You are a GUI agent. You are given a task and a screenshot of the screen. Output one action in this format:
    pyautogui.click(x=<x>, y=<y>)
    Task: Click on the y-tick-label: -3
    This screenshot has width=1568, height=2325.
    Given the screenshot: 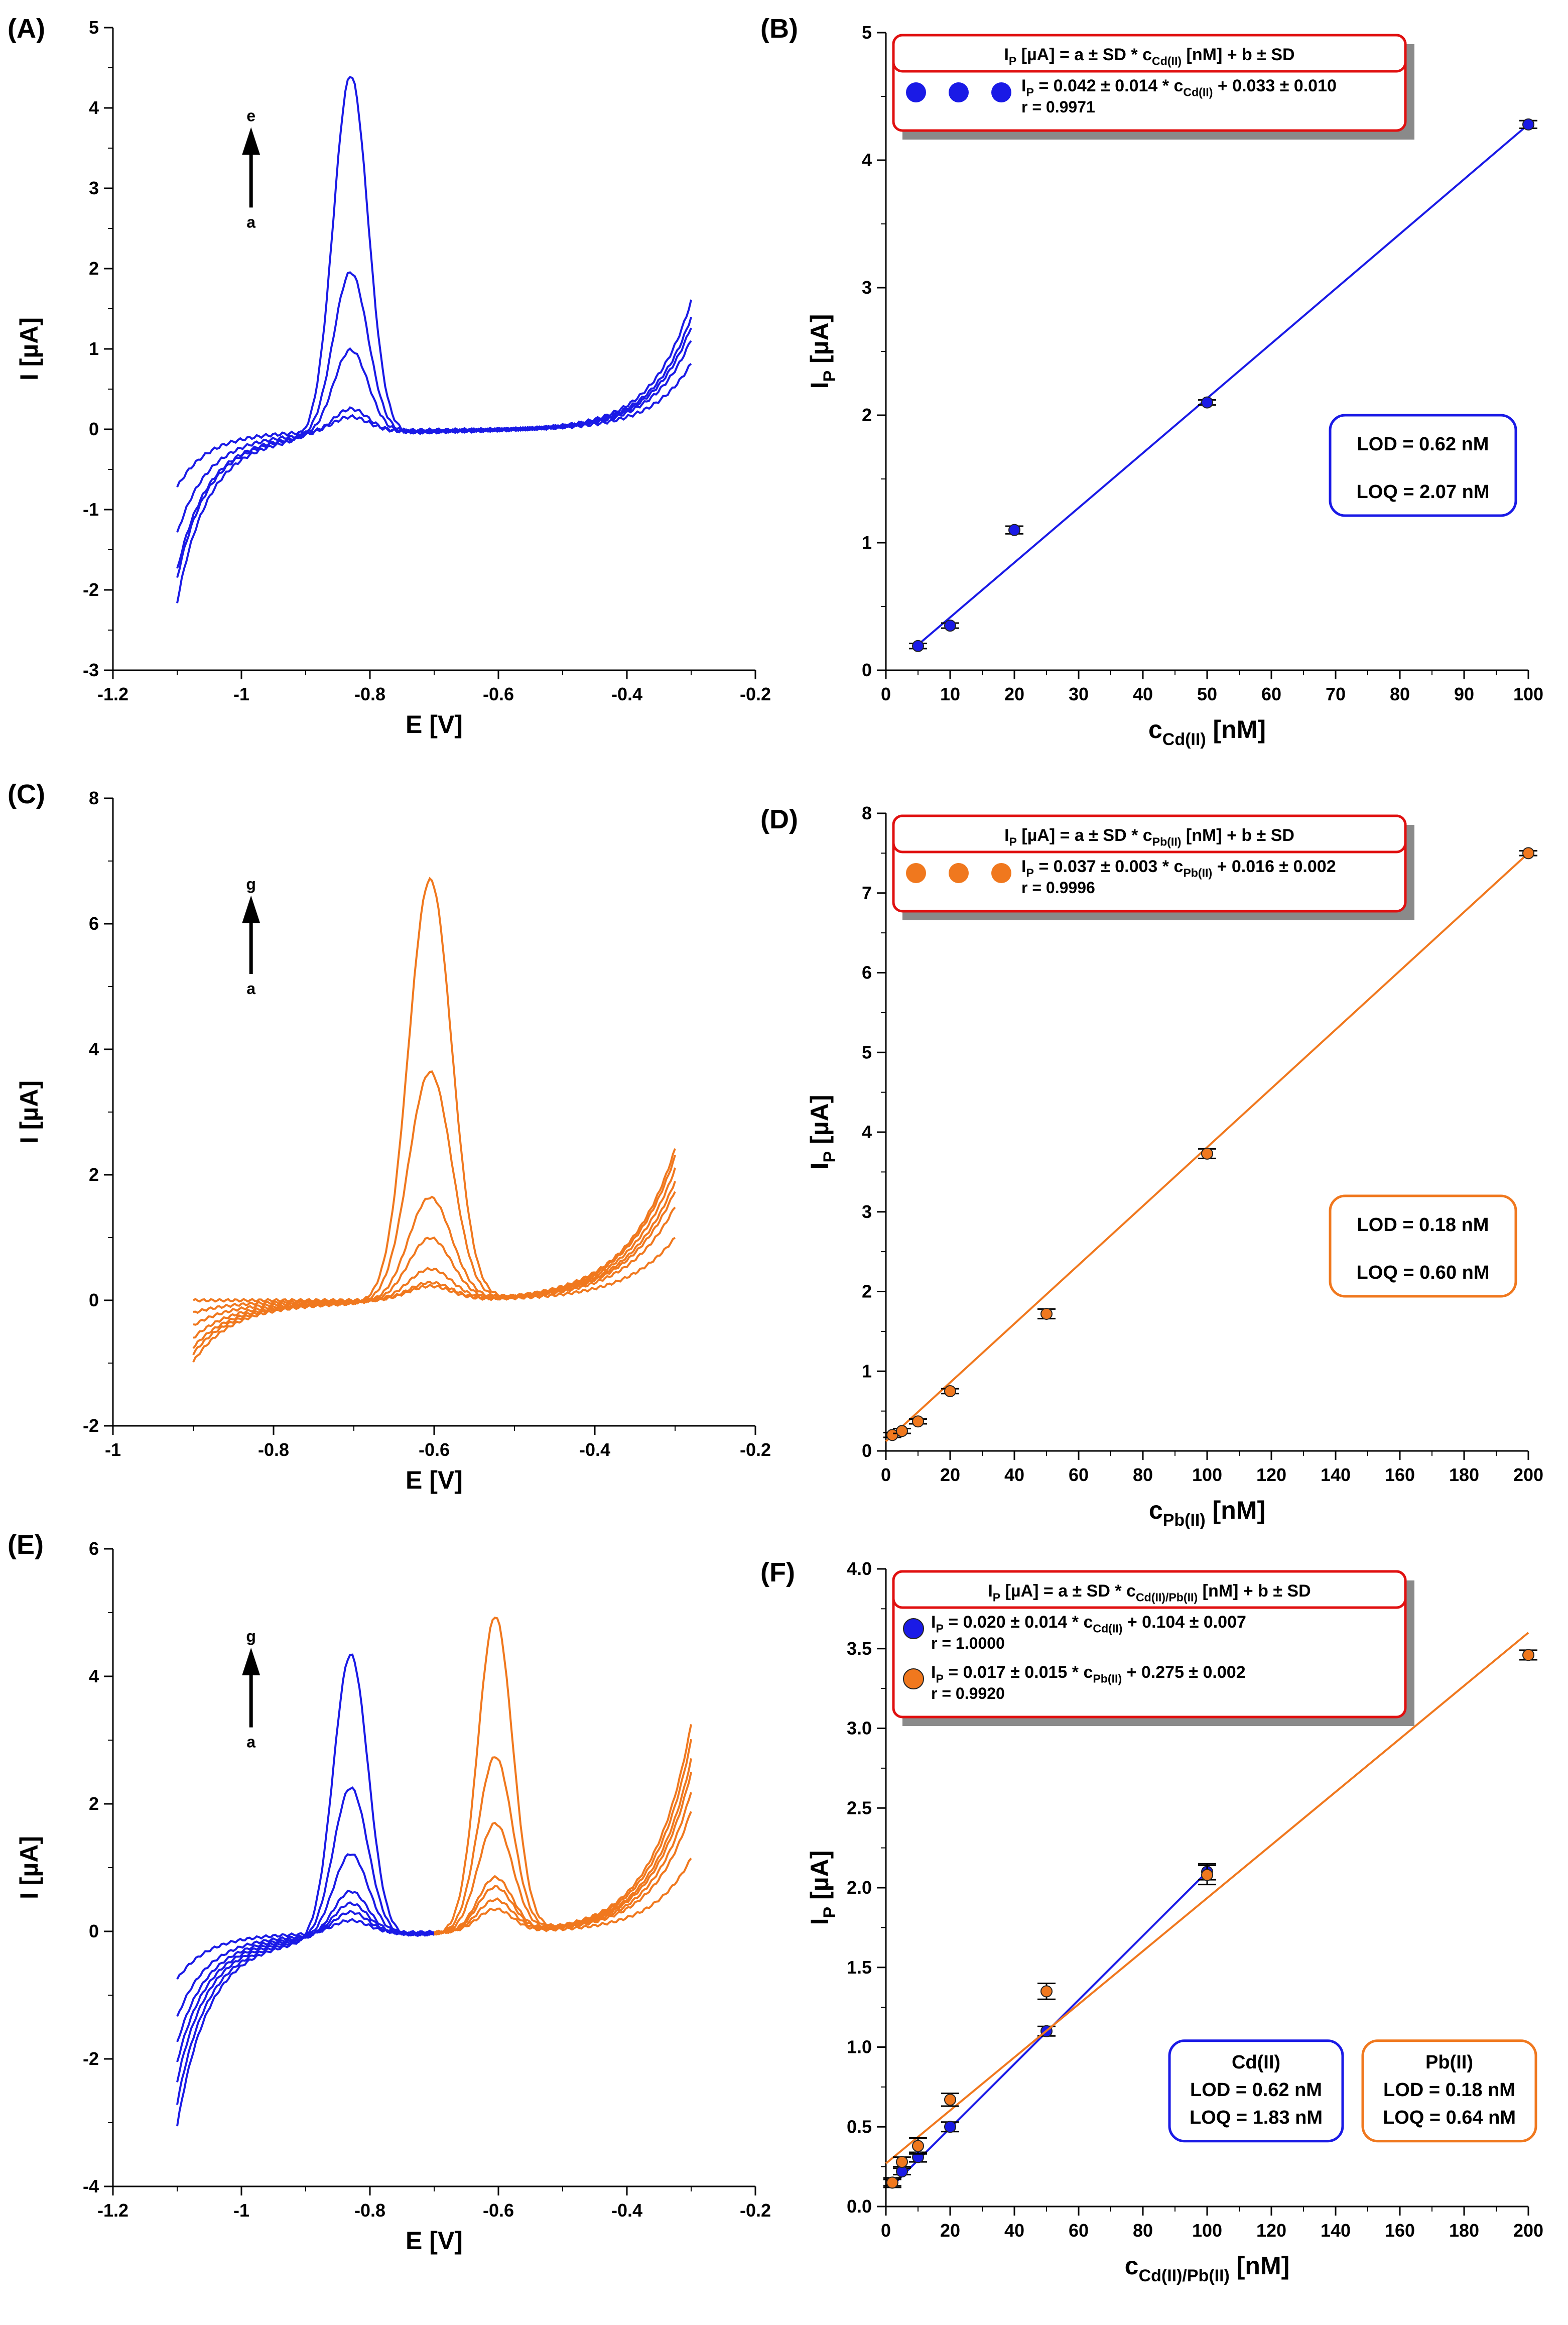 What is the action you would take?
    pyautogui.click(x=91, y=670)
    